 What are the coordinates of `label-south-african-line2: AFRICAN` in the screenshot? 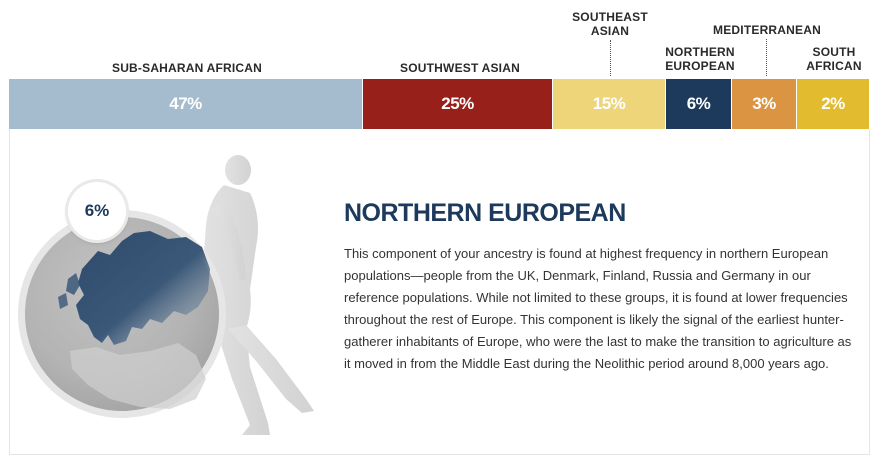 It's located at (834, 66).